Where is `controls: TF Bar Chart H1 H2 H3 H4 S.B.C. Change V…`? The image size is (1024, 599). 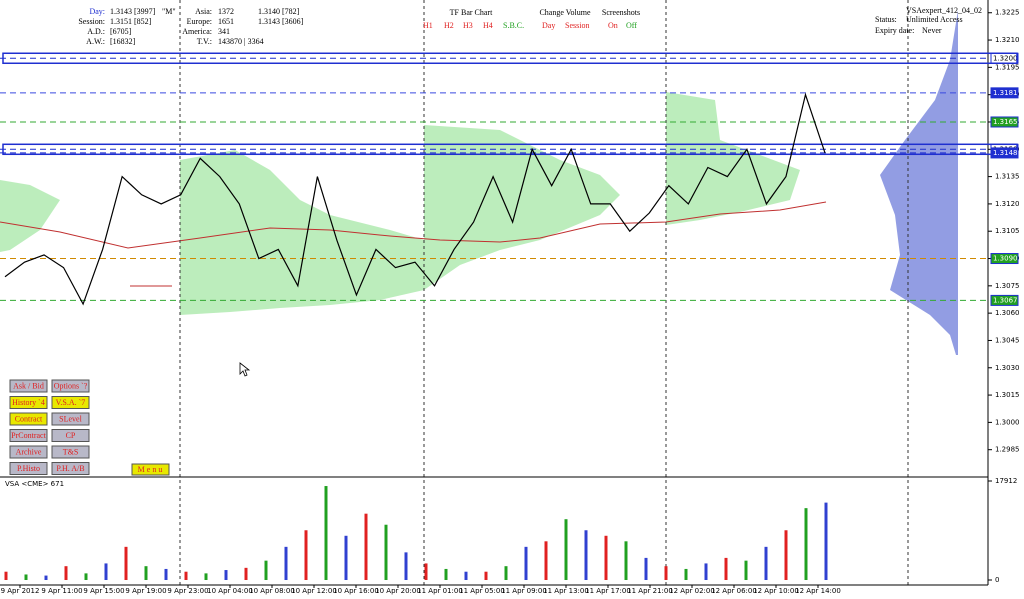
controls: TF Bar Chart H1 H2 H3 H4 S.B.C. Change V… is located at coordinates (531, 19).